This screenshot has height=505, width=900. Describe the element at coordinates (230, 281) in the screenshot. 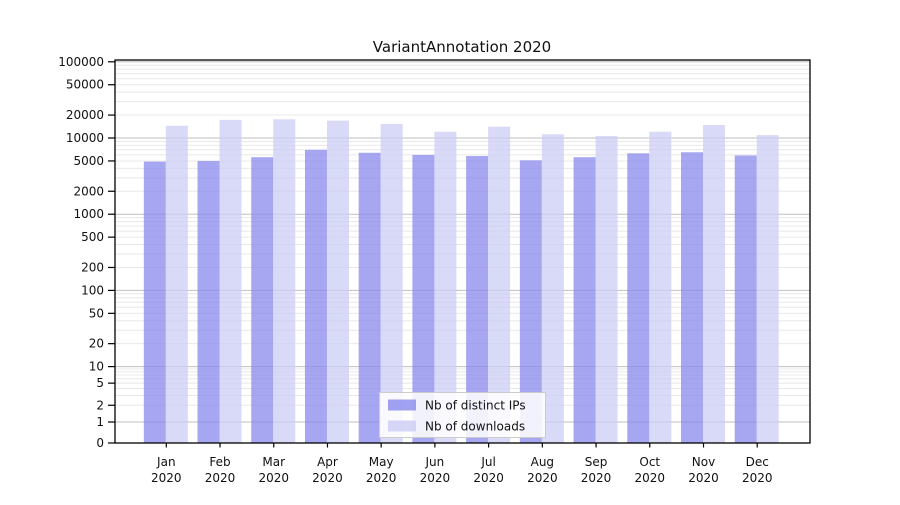

I see `bar-downloads-feb` at that location.